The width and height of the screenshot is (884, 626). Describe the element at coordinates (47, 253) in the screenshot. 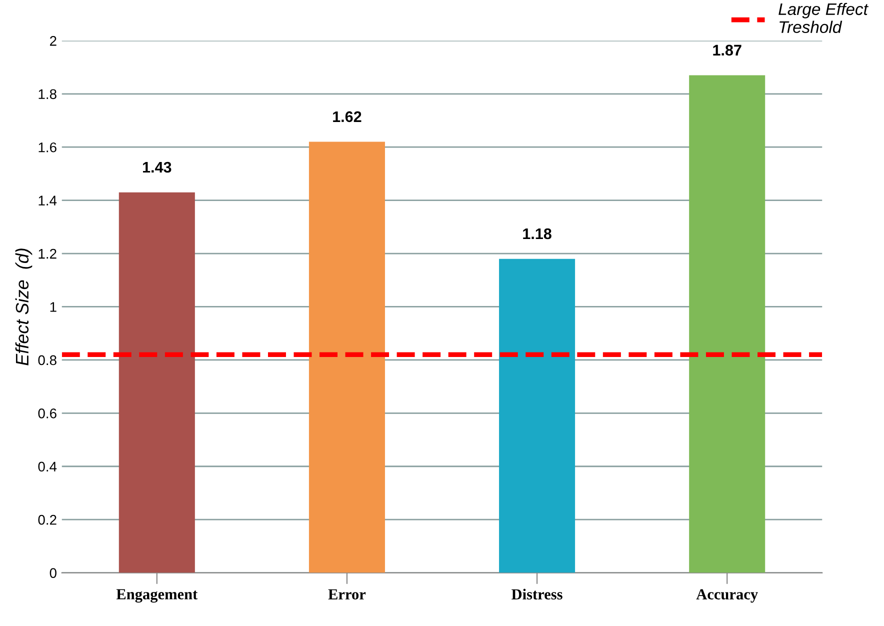

I see `y-tick-label: 1.2` at that location.